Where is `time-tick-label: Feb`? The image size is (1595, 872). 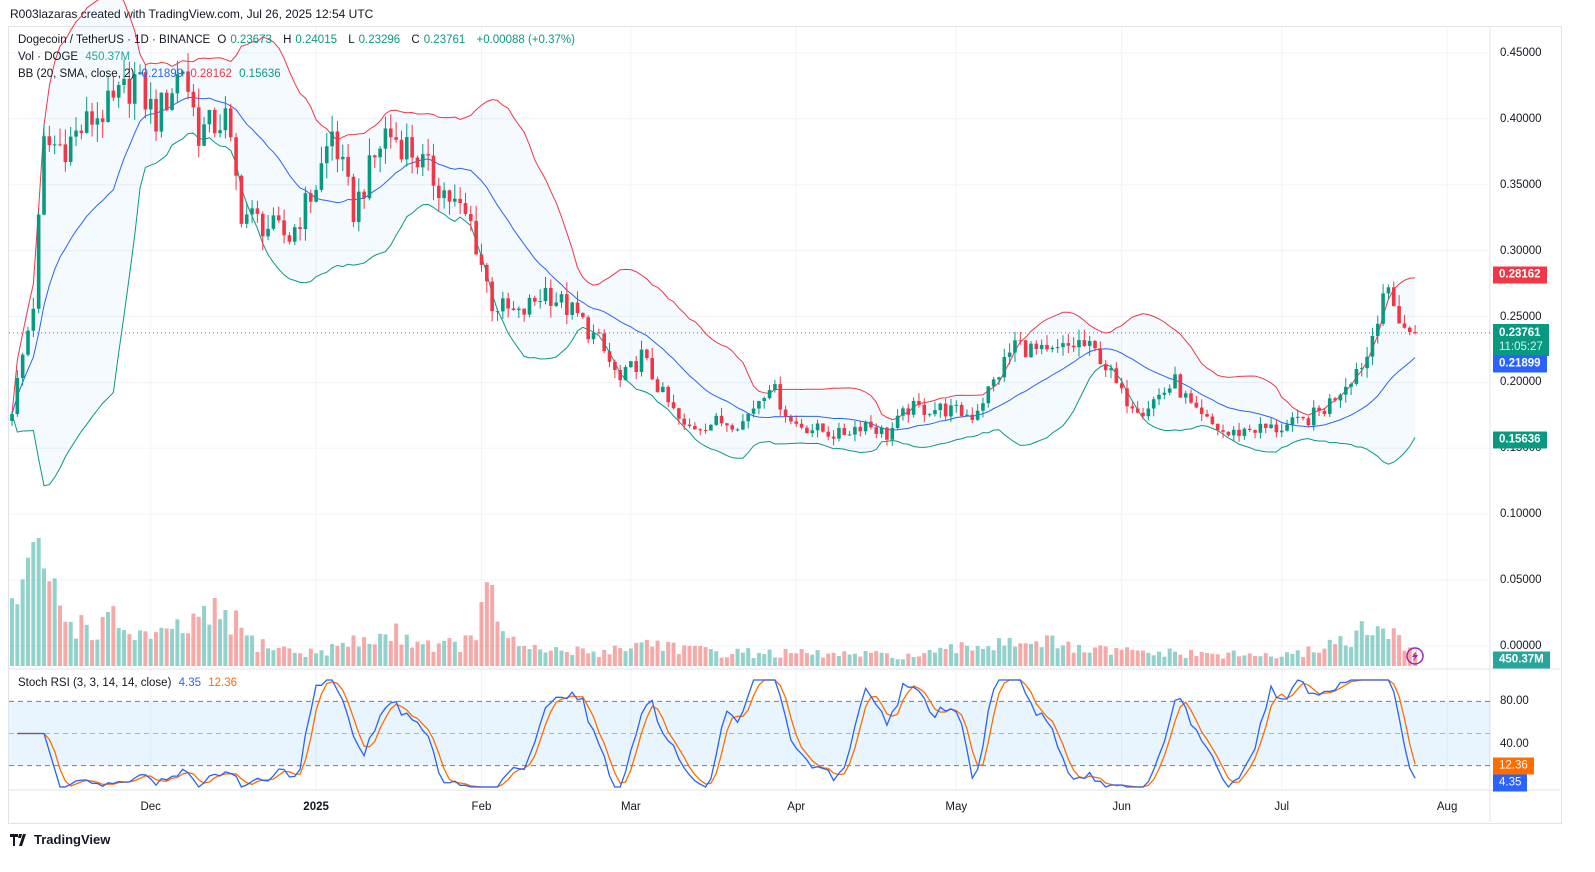
time-tick-label: Feb is located at coordinates (481, 807).